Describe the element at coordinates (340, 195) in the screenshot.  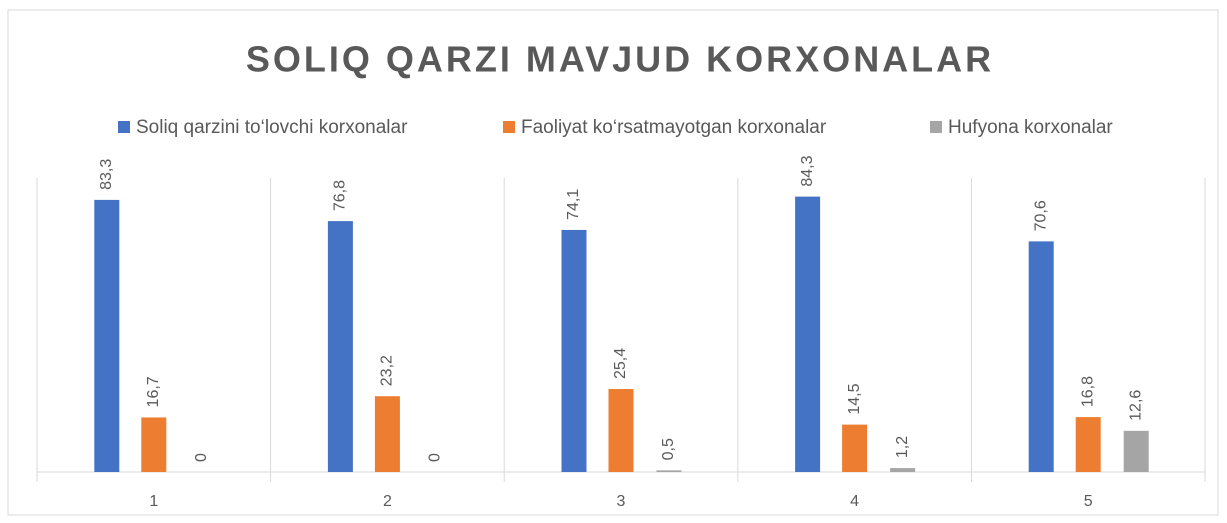
I see `data-label: 76,8` at that location.